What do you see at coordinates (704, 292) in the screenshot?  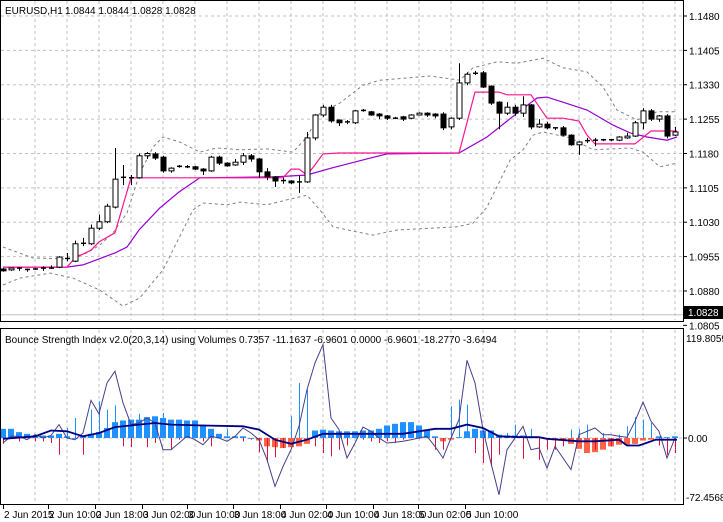 I see `price-tick-label: 1.0880` at bounding box center [704, 292].